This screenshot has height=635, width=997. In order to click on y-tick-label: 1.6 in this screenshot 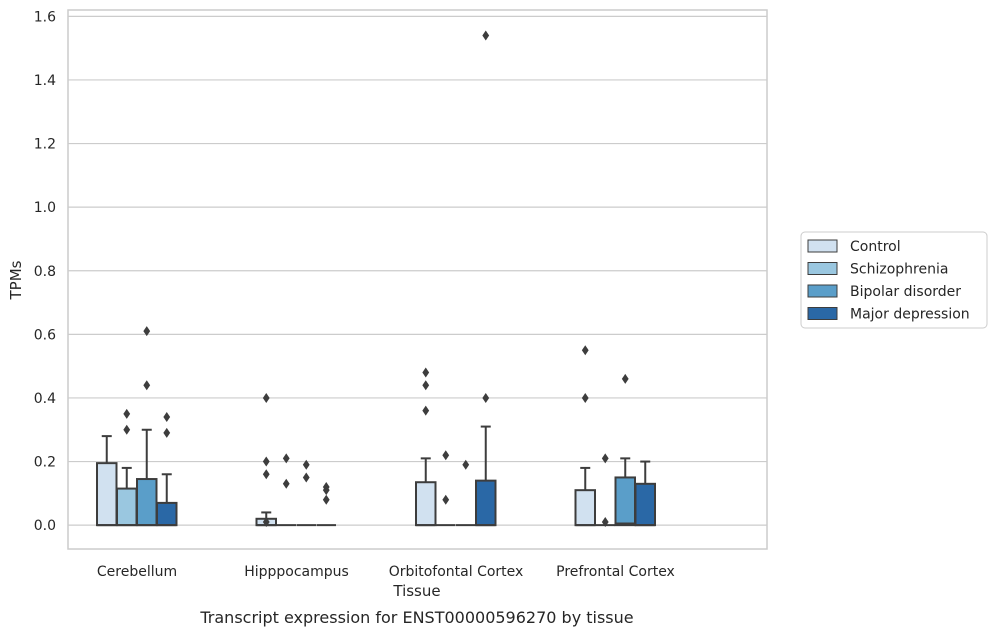, I will do `click(45, 17)`.